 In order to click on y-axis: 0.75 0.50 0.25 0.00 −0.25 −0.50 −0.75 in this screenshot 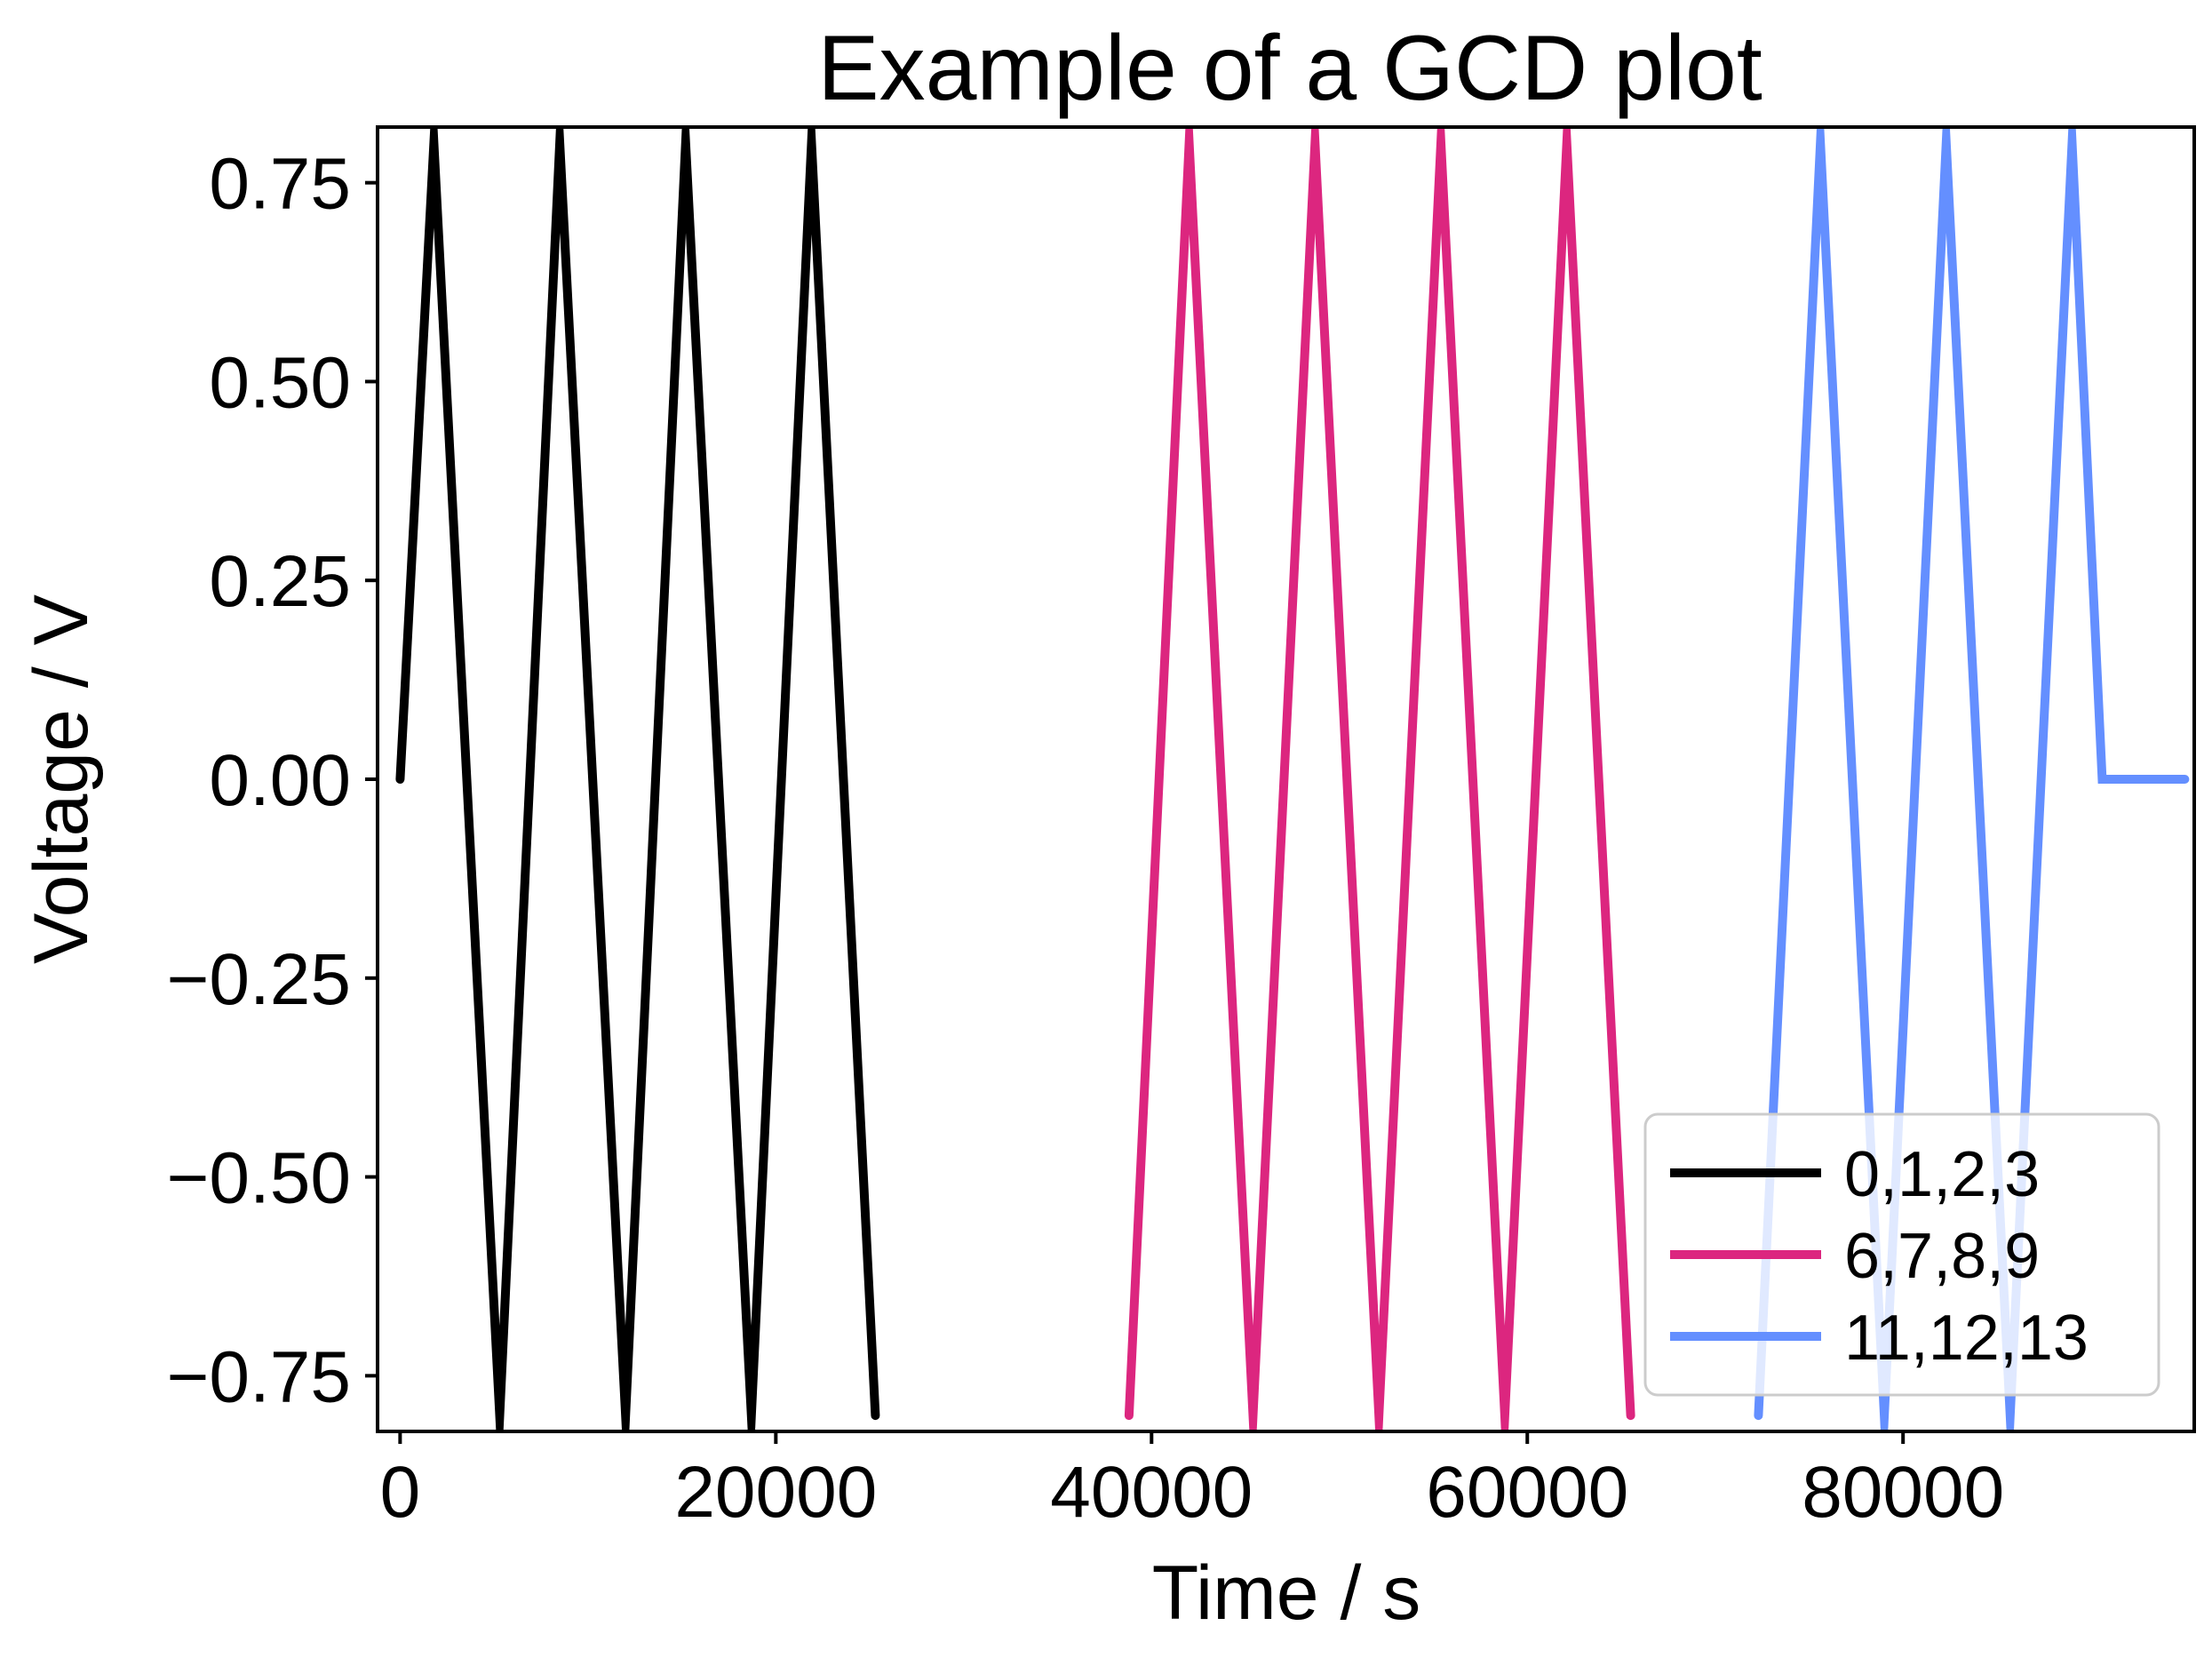, I will do `click(272, 780)`.